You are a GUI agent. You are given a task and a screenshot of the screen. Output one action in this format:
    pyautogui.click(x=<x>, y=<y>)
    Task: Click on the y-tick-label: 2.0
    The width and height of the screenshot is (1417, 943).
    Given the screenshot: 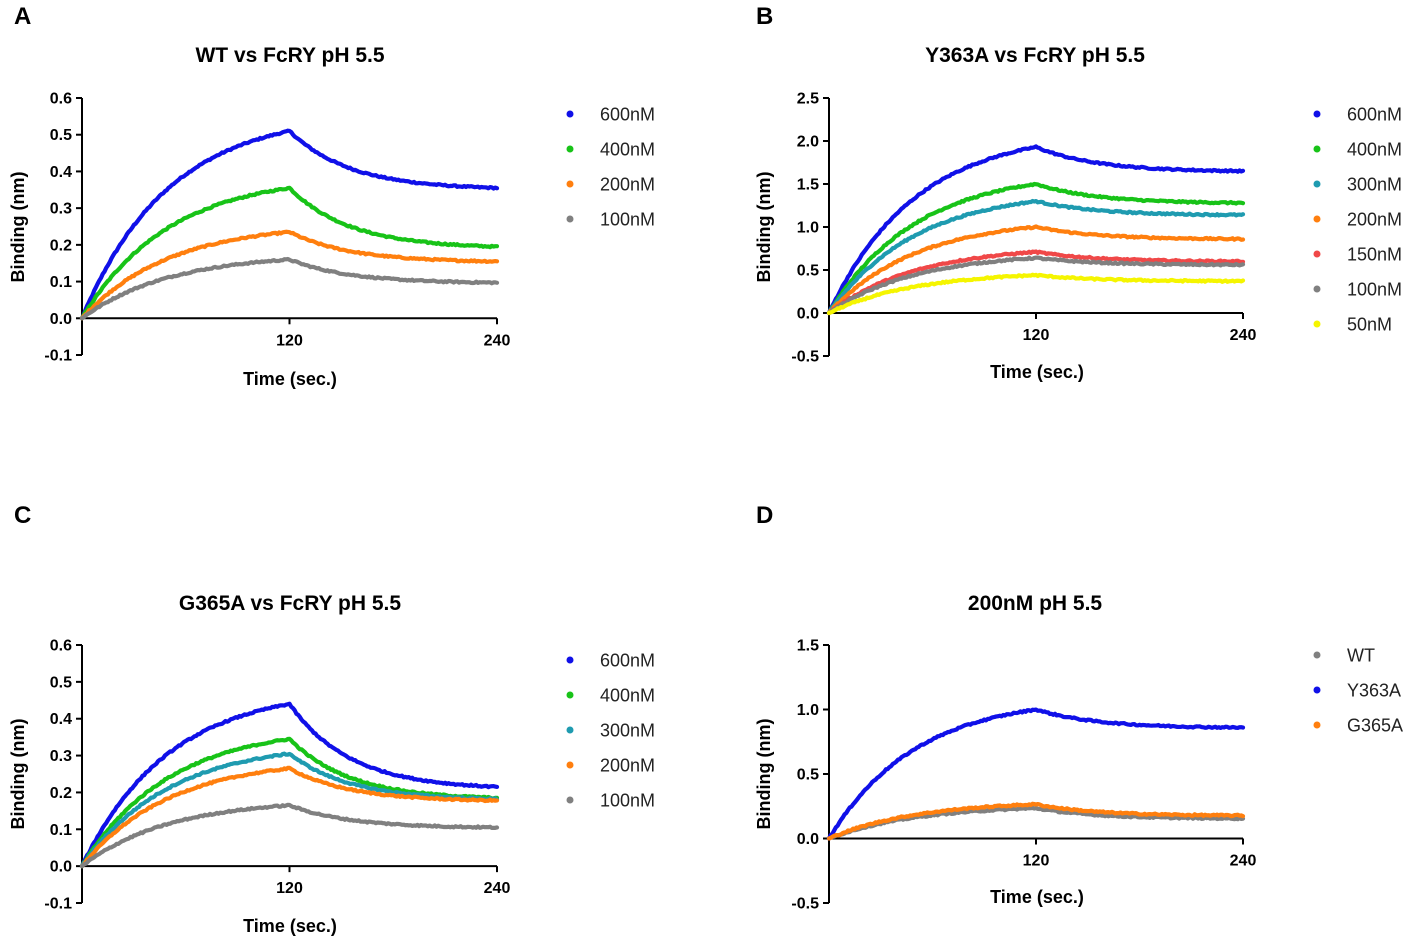 What is the action you would take?
    pyautogui.click(x=808, y=142)
    